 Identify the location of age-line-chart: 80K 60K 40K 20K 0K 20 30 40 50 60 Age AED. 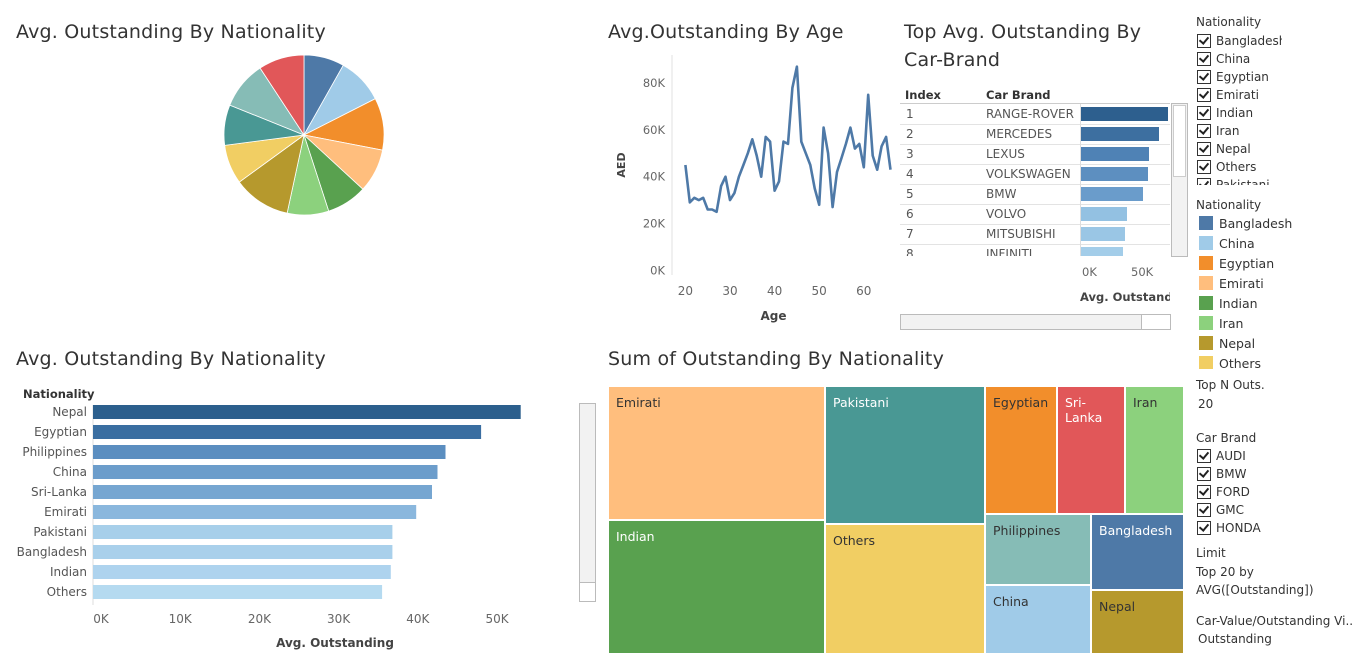
(750, 190).